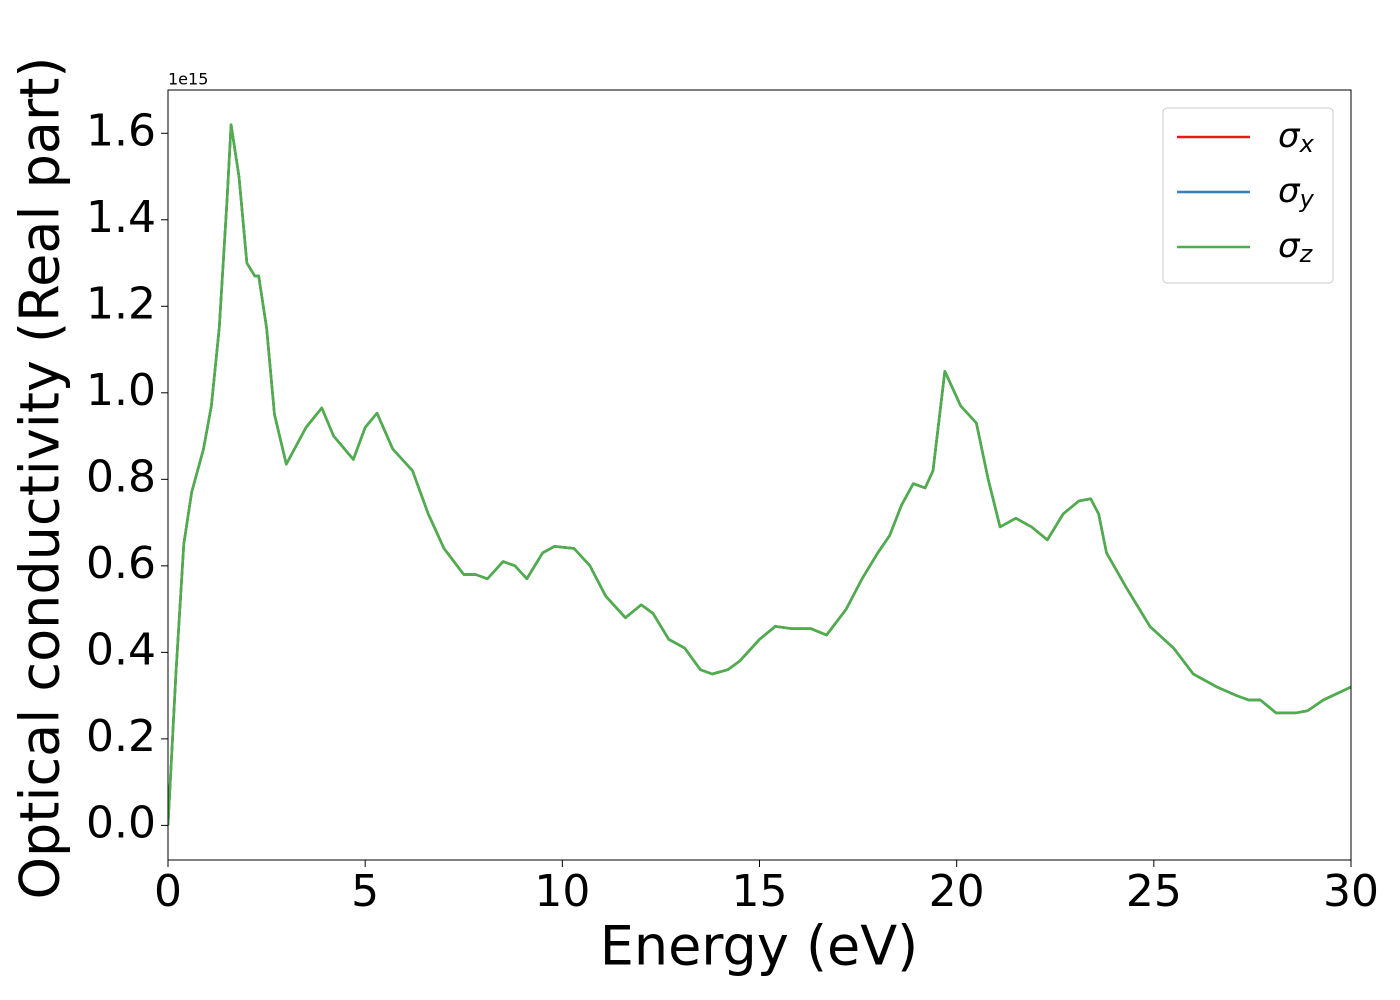 This screenshot has width=1400, height=1000. Describe the element at coordinates (121, 303) in the screenshot. I see `y-tick-label: 1.2` at that location.